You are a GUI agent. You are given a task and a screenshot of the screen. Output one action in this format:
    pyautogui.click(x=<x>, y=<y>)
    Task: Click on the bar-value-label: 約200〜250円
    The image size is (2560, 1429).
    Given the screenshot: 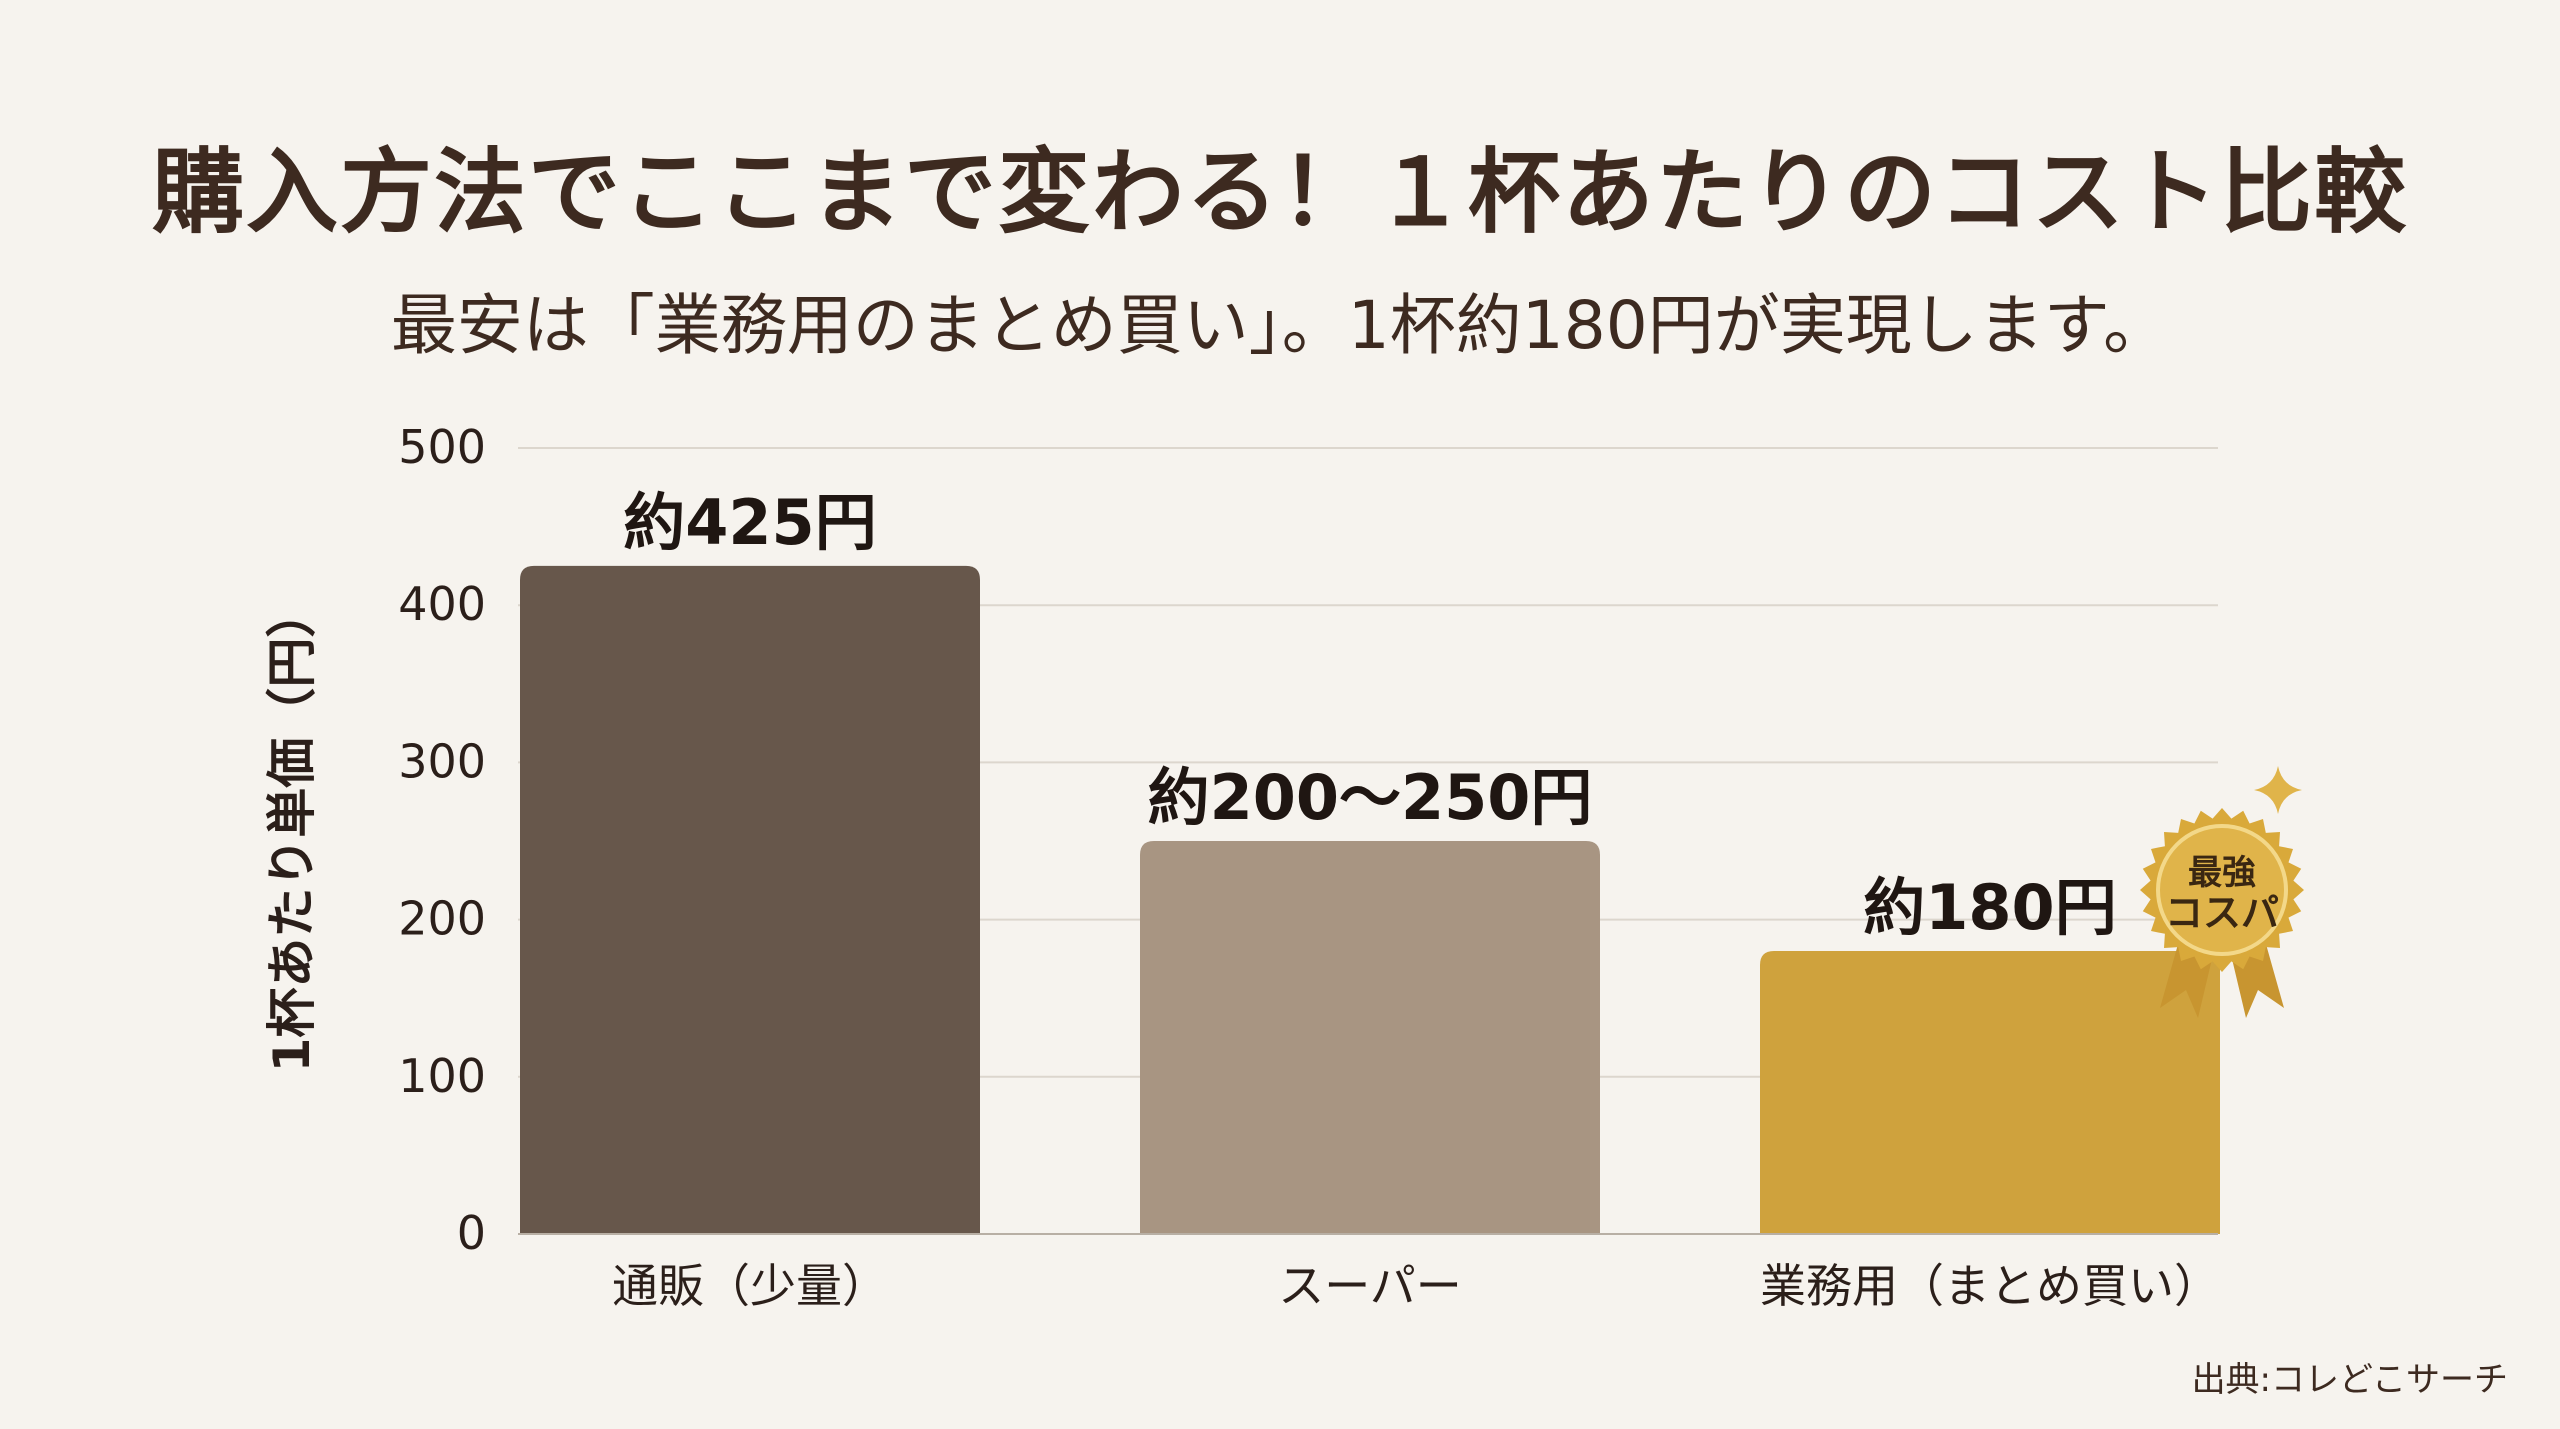 What is the action you would take?
    pyautogui.click(x=1370, y=797)
    